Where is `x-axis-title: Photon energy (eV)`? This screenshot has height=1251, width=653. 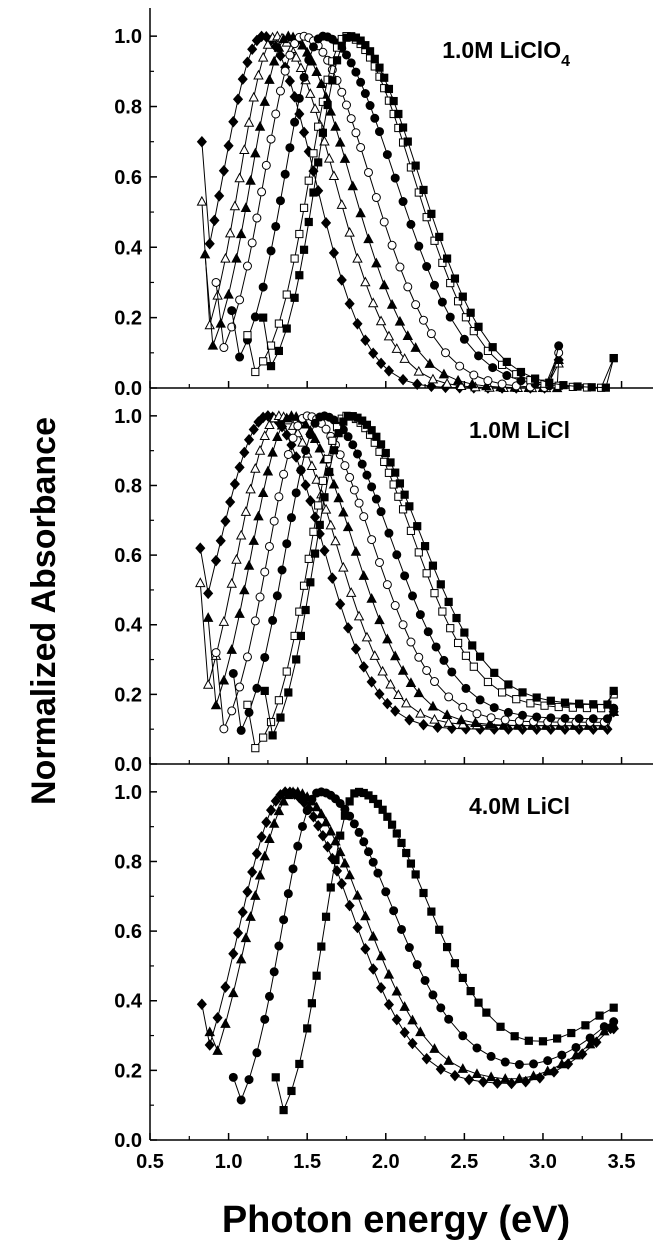
x-axis-title: Photon energy (eV) is located at coordinates (396, 1220).